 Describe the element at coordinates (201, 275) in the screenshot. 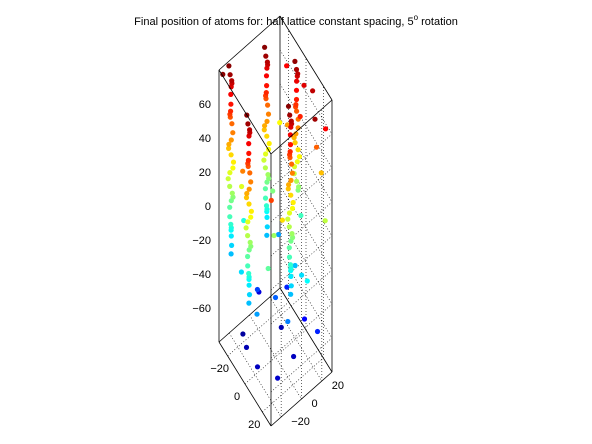

I see `z-tick-label: −40` at that location.